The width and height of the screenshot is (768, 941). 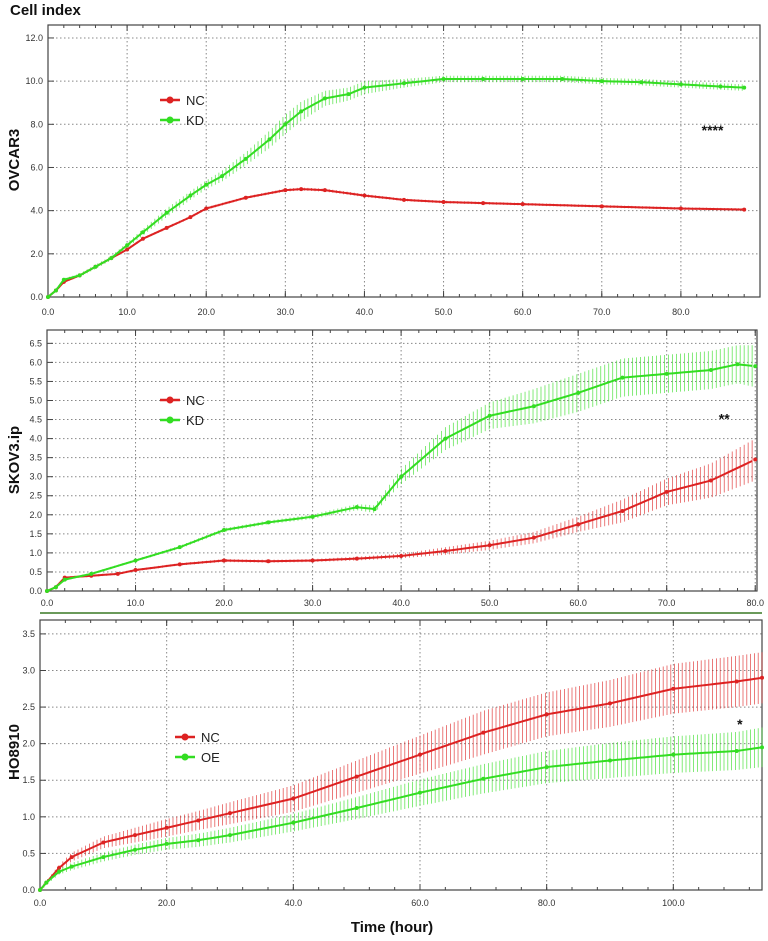 I want to click on significance-annotation: *, so click(x=740, y=724).